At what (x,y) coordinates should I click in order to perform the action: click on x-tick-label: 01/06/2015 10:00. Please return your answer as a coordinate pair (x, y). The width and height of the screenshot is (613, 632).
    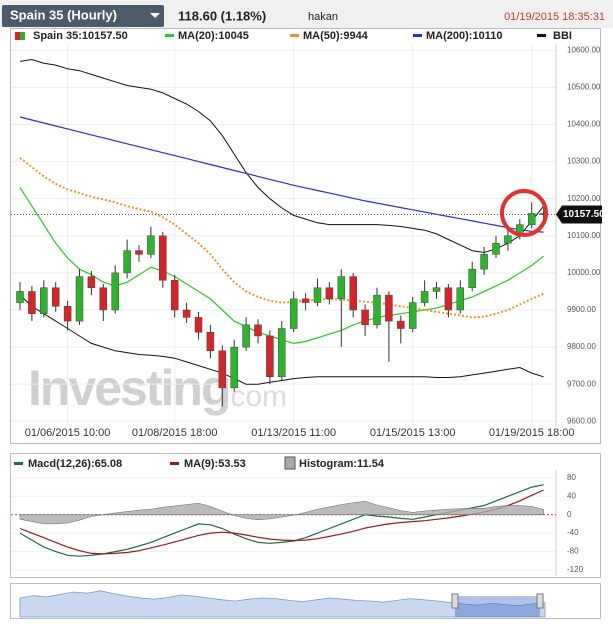
    Looking at the image, I should click on (68, 433).